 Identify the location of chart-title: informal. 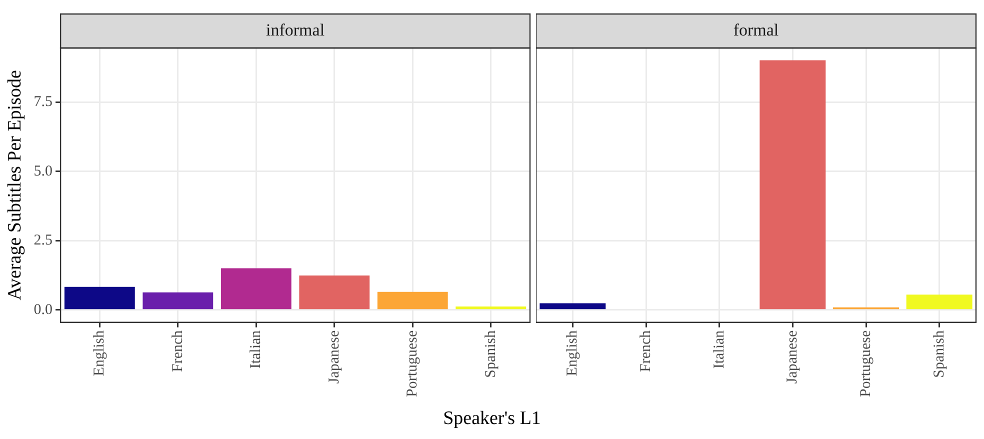
(295, 30).